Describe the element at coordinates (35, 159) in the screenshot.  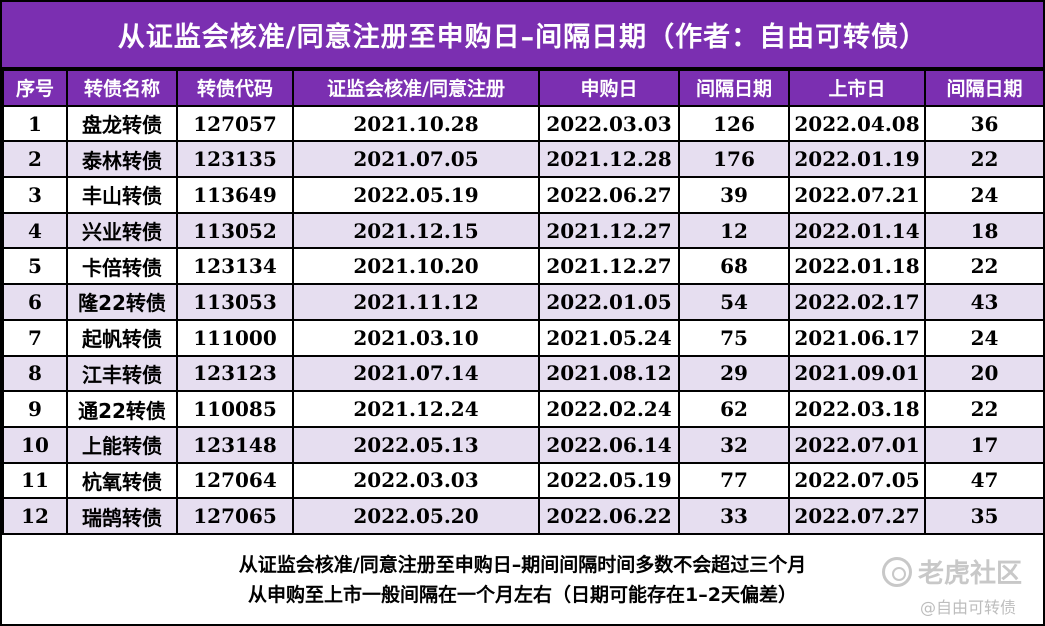
I see `cell-index: 2` at that location.